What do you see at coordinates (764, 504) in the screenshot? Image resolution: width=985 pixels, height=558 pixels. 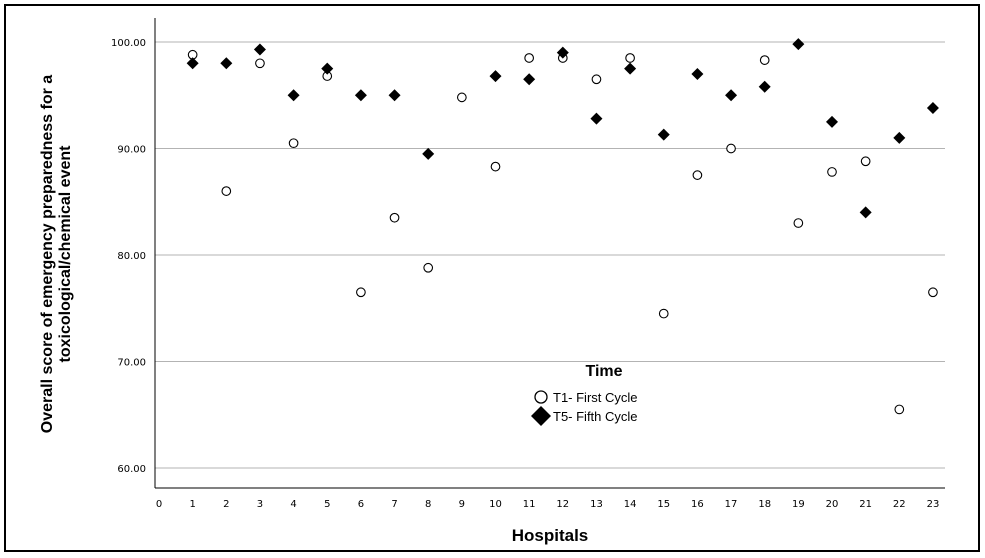 I see `x-tick-label: 18` at bounding box center [764, 504].